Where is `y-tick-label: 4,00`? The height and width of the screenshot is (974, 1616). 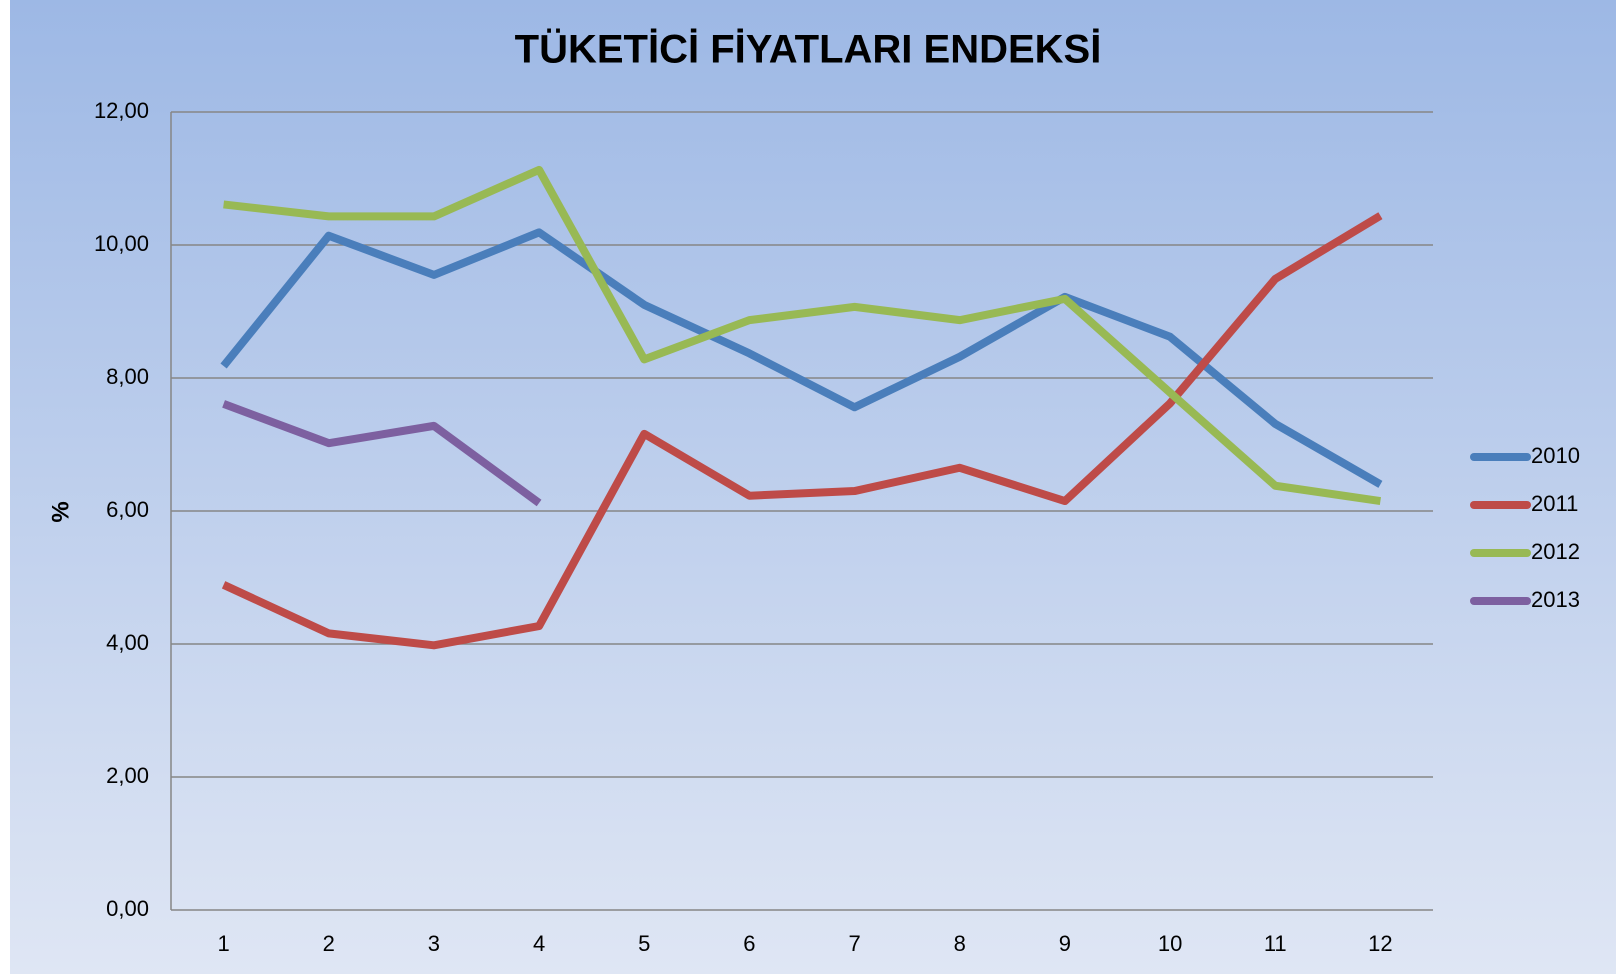 y-tick-label: 4,00 is located at coordinates (127, 642).